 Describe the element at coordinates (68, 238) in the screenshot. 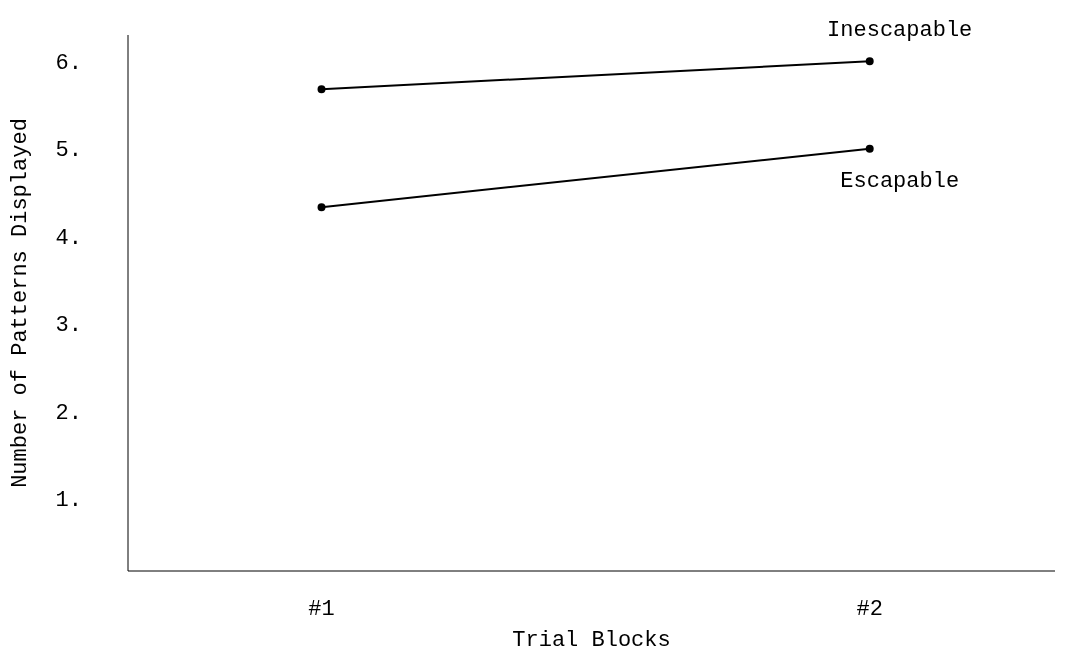

I see `y-tick-label: 4.` at that location.